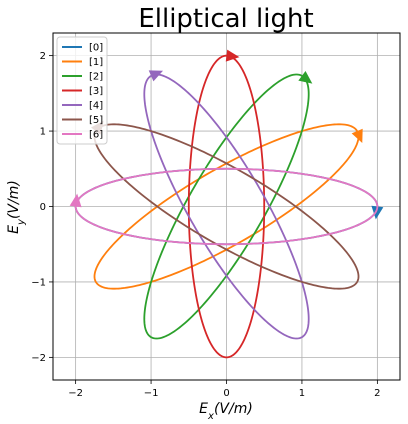 This screenshot has width=408, height=424. Describe the element at coordinates (226, 393) in the screenshot. I see `x-tick-label: 0` at that location.